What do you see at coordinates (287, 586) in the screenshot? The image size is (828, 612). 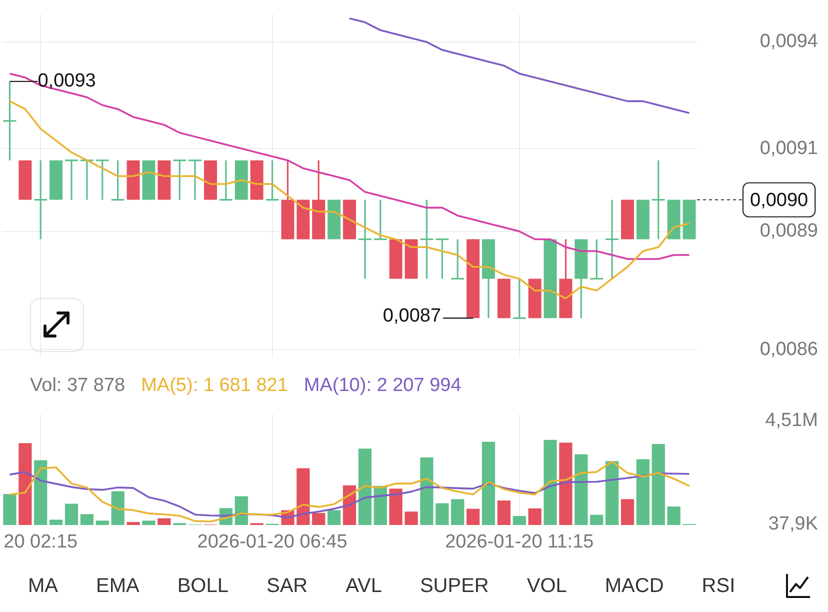 I see `text: SAR` at bounding box center [287, 586].